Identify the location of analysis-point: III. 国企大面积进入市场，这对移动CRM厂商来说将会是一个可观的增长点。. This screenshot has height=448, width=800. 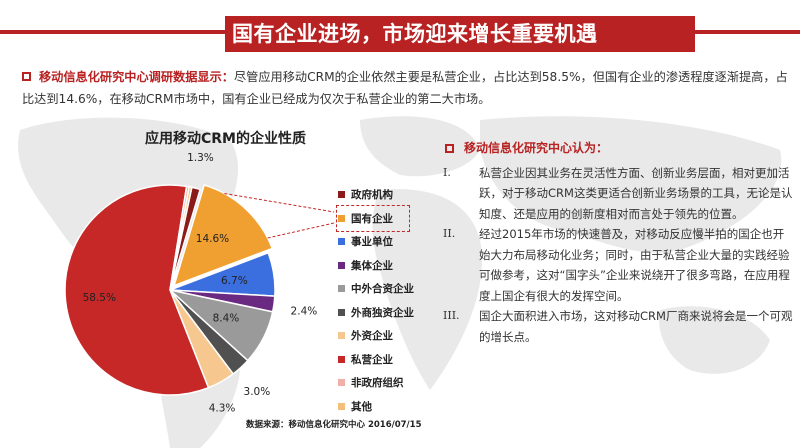
(618, 326).